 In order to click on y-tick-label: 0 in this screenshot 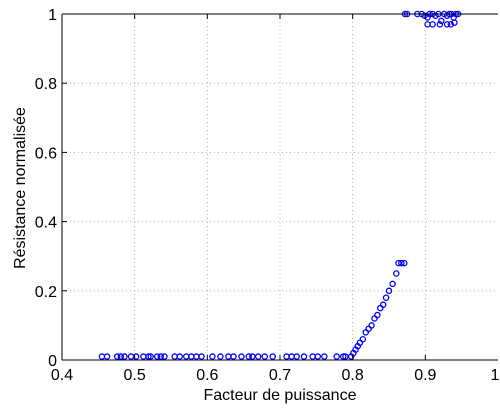, I will do `click(52, 361)`.